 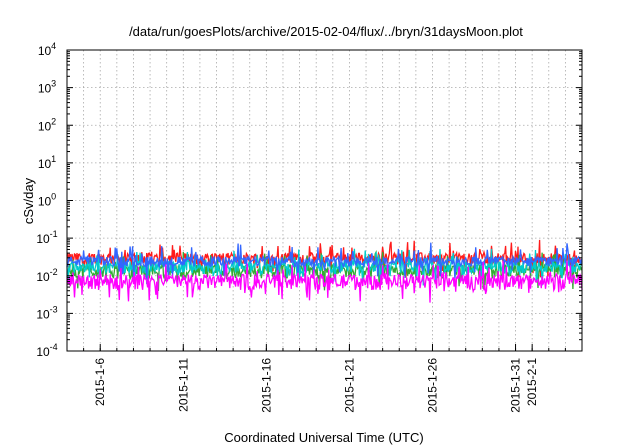 I want to click on y-tick-label: 10⁰, so click(x=47, y=200).